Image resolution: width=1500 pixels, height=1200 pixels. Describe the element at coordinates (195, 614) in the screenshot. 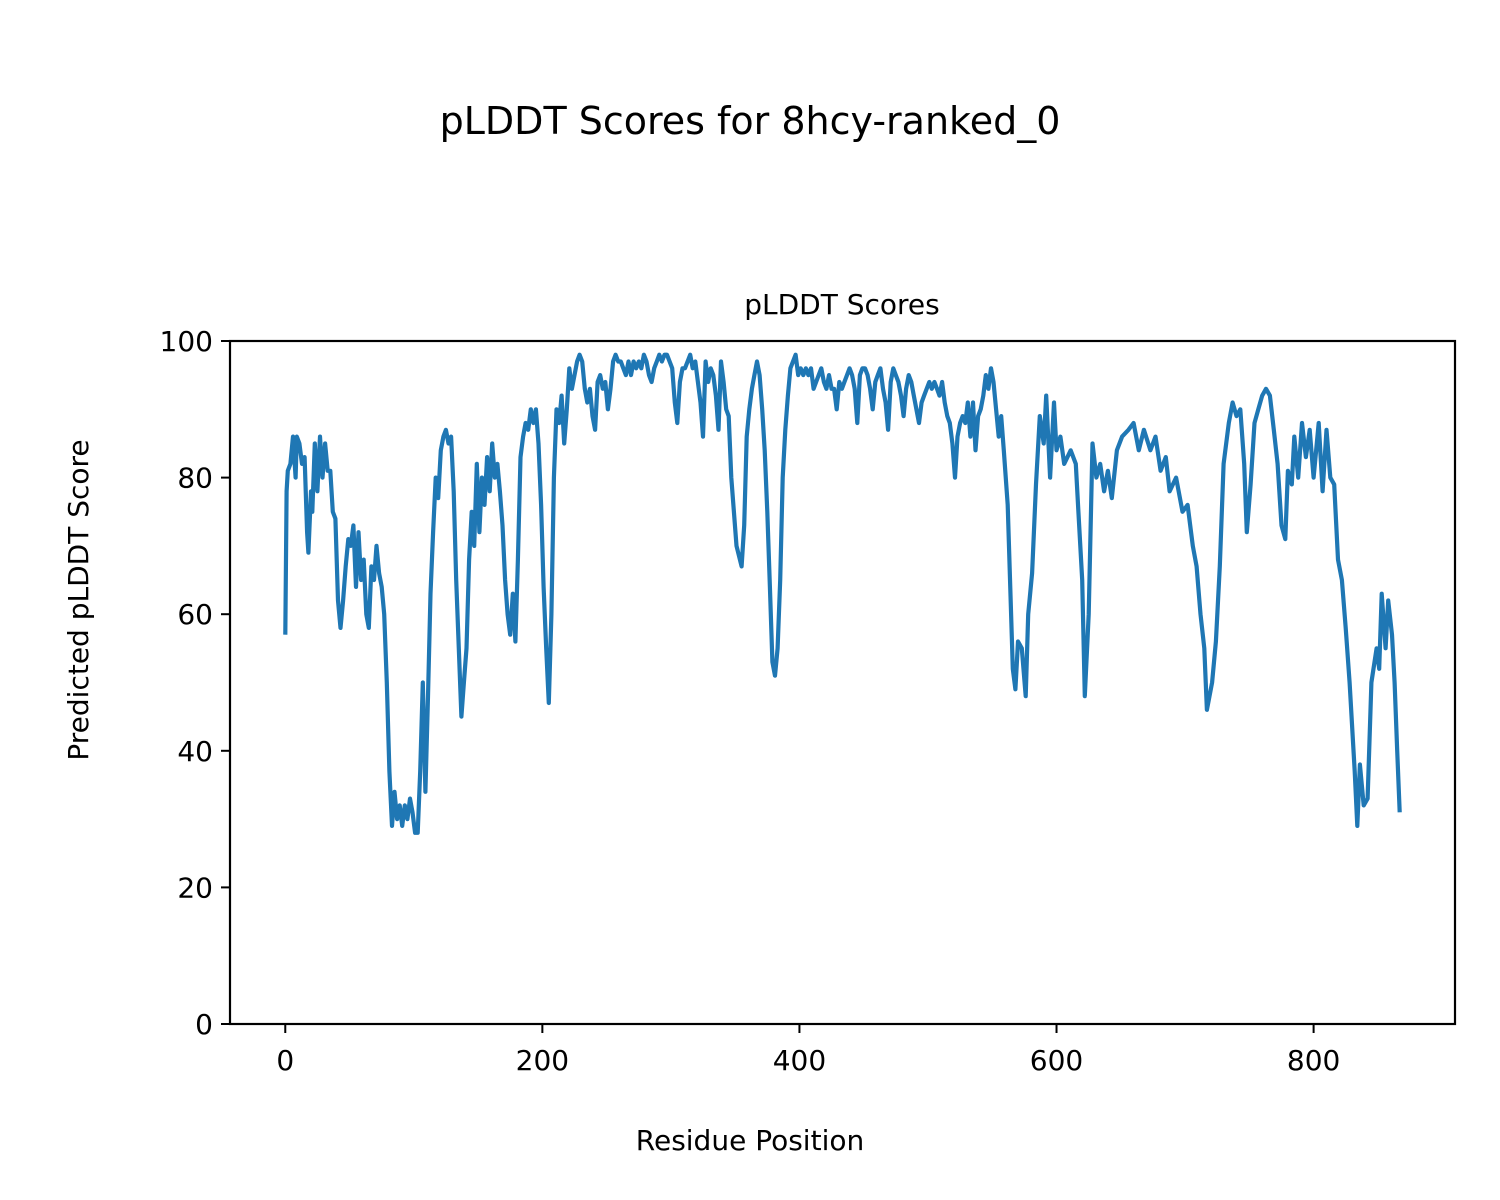

I see `y-tick-label: 60` at that location.